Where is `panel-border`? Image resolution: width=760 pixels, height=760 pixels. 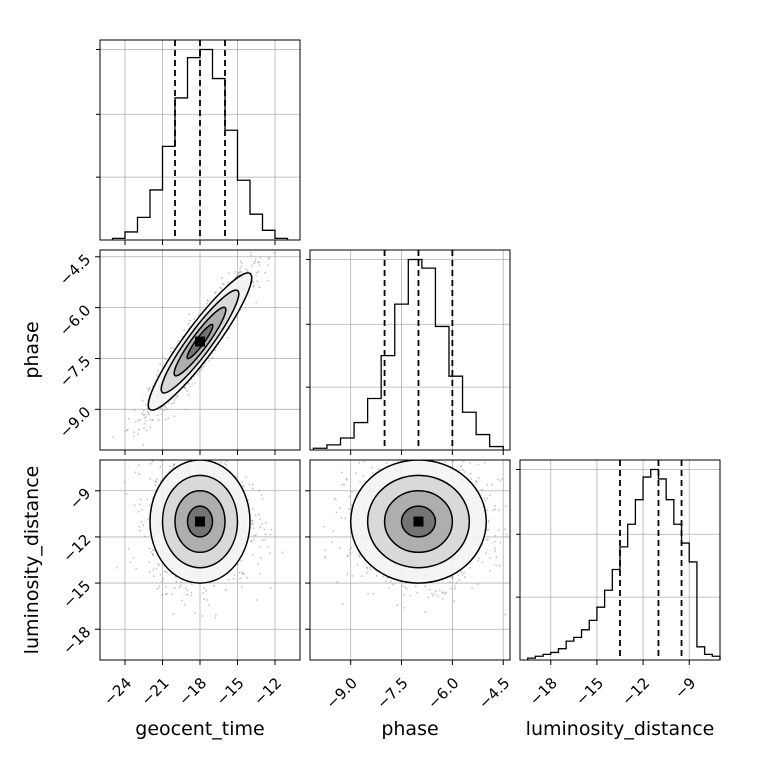
panel-border is located at coordinates (410, 560).